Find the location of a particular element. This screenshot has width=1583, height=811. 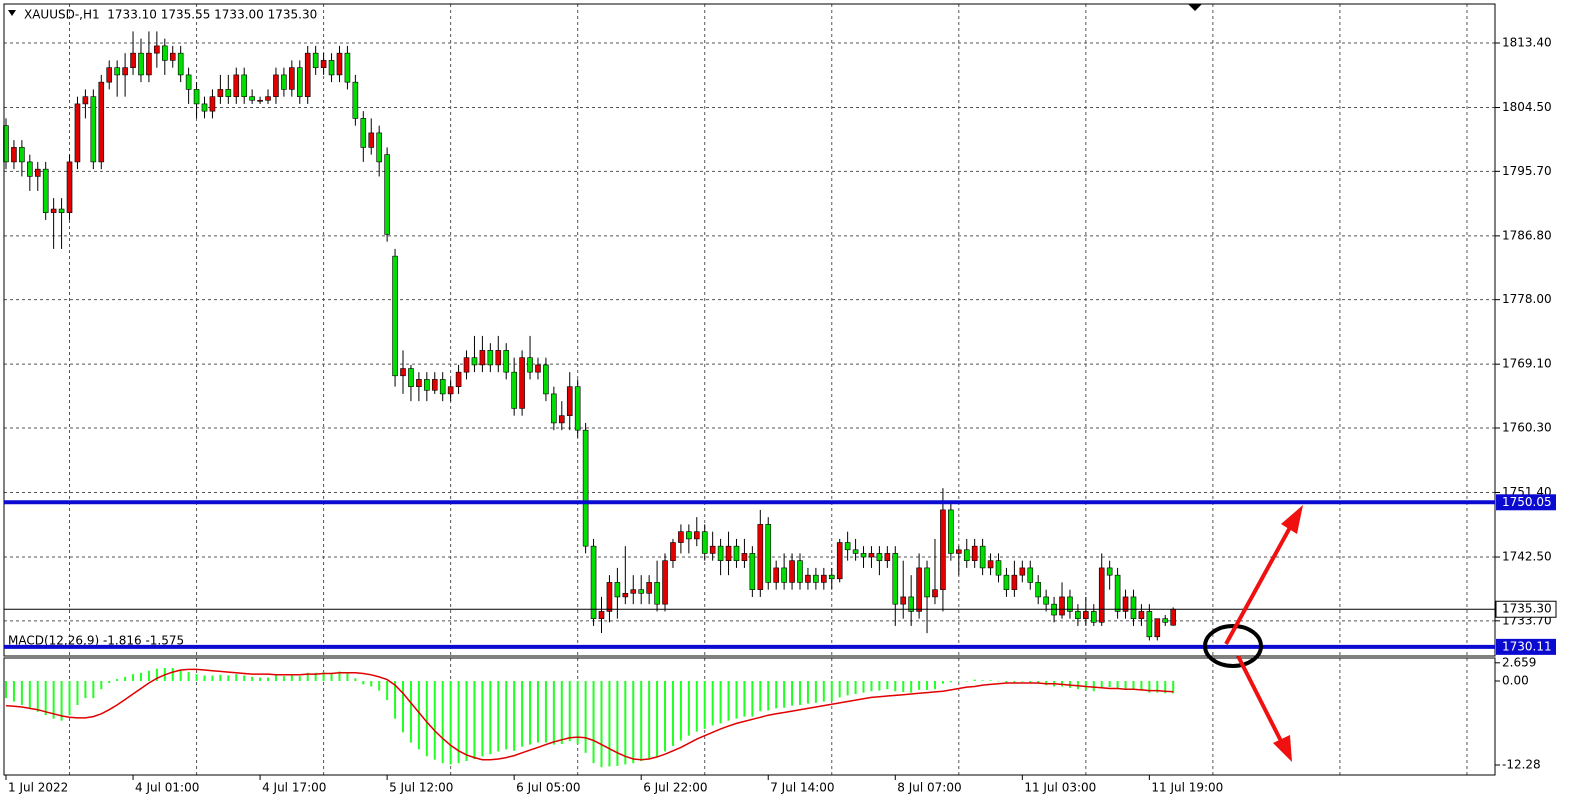

x-tick-label: 11 Jul 19:00 is located at coordinates (1187, 788).